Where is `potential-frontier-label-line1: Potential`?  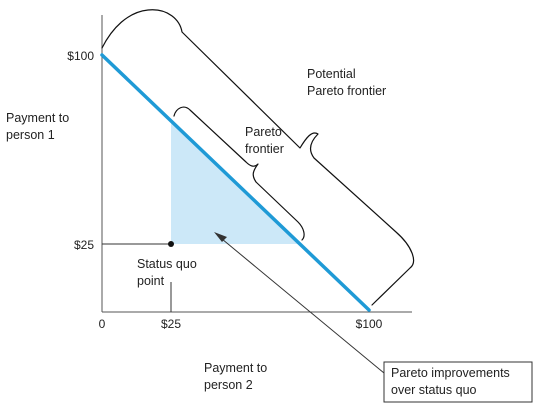
potential-frontier-label-line1: Potential is located at coordinates (331, 74).